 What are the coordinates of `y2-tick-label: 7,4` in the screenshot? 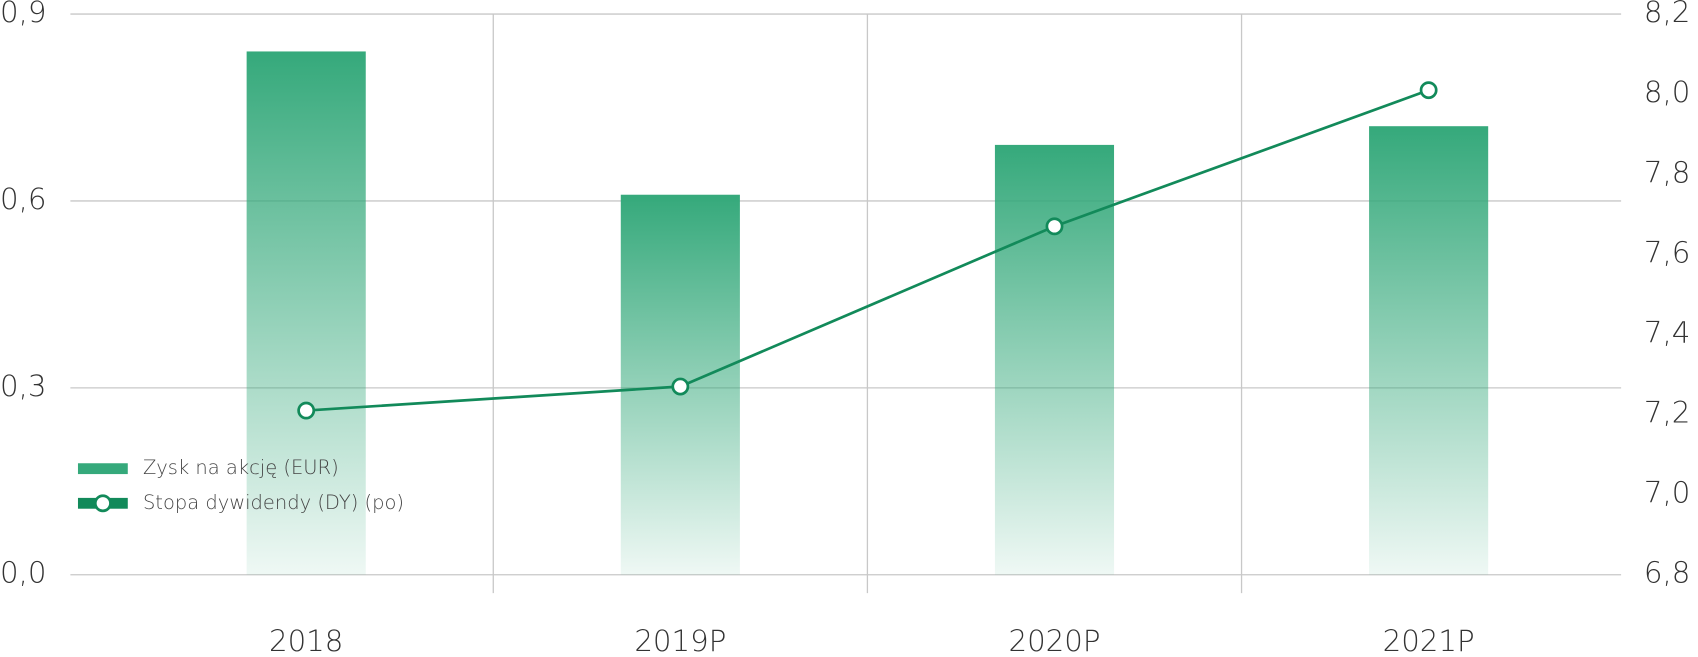 It's located at (1667, 332).